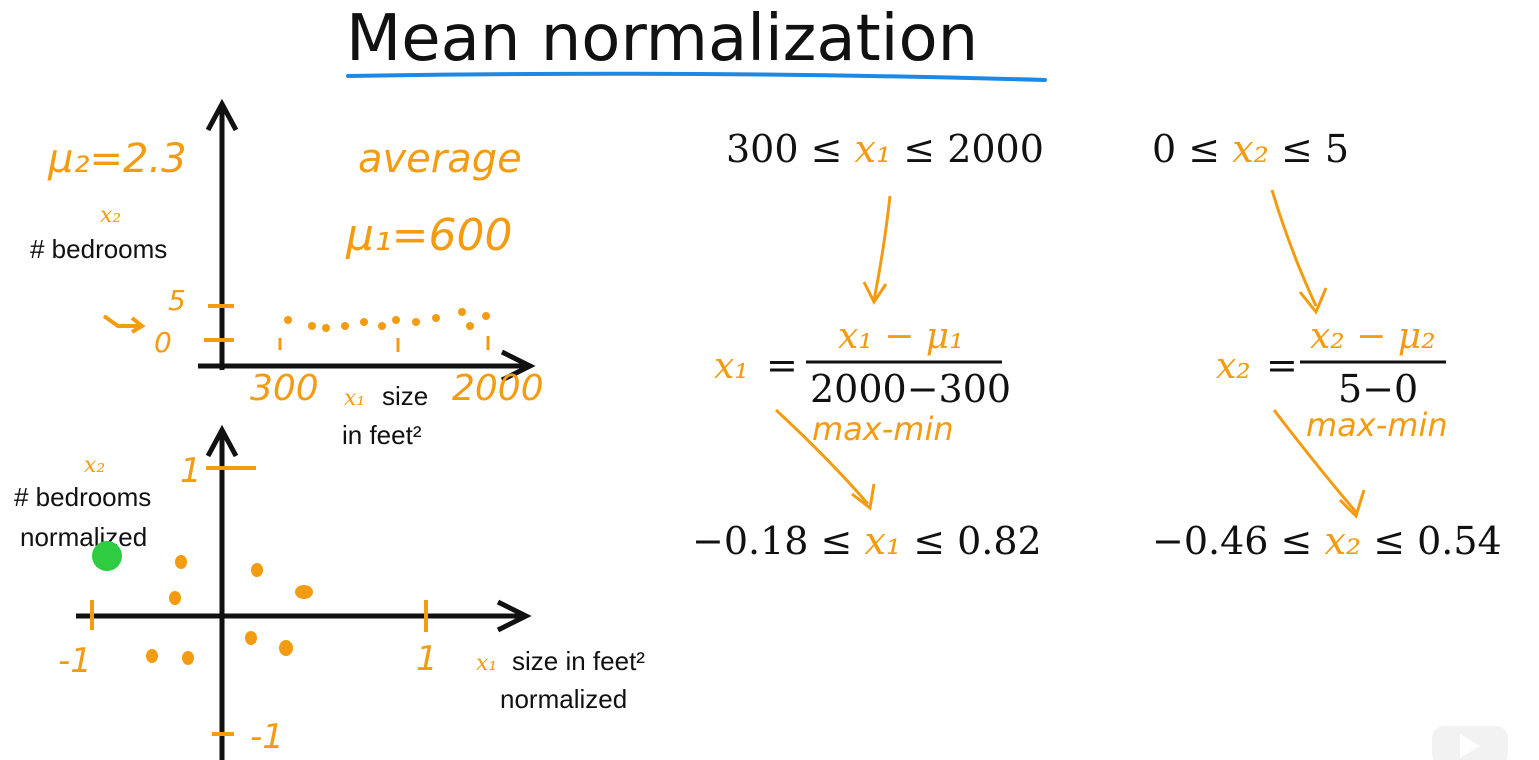  What do you see at coordinates (222, 115) in the screenshot?
I see `top-y-arrow` at bounding box center [222, 115].